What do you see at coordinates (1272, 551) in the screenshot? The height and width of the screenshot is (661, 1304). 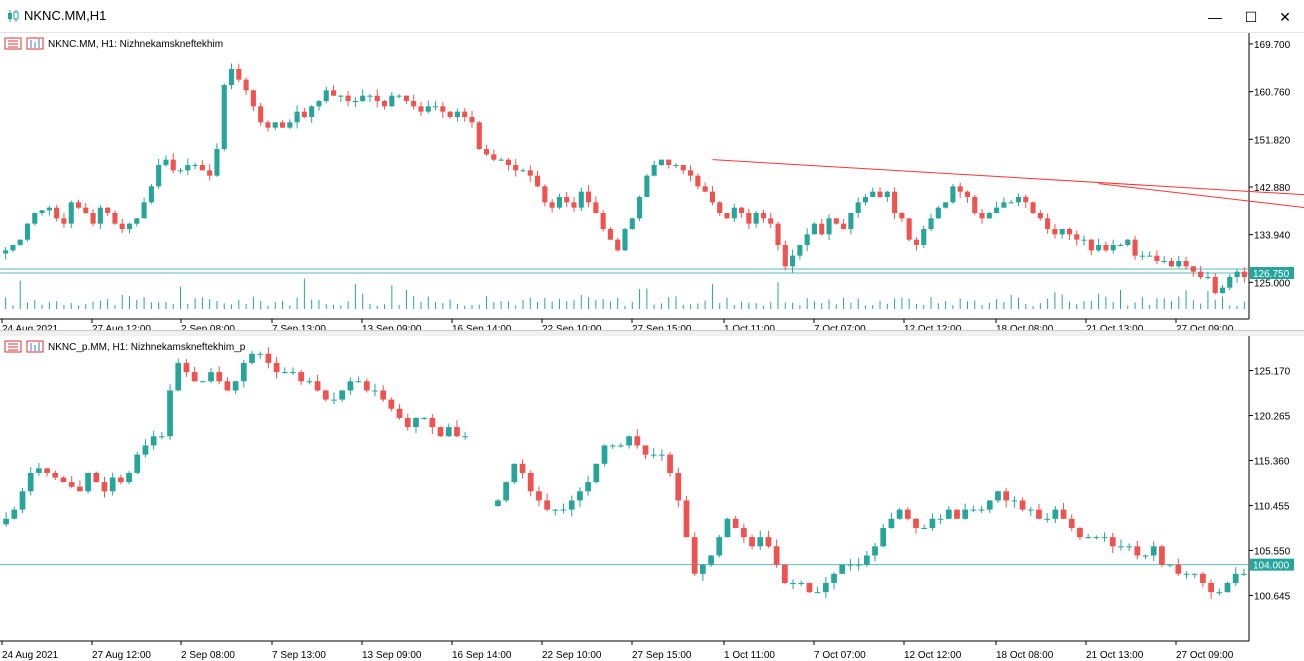 I see `price-tick-label: 105.550` at bounding box center [1272, 551].